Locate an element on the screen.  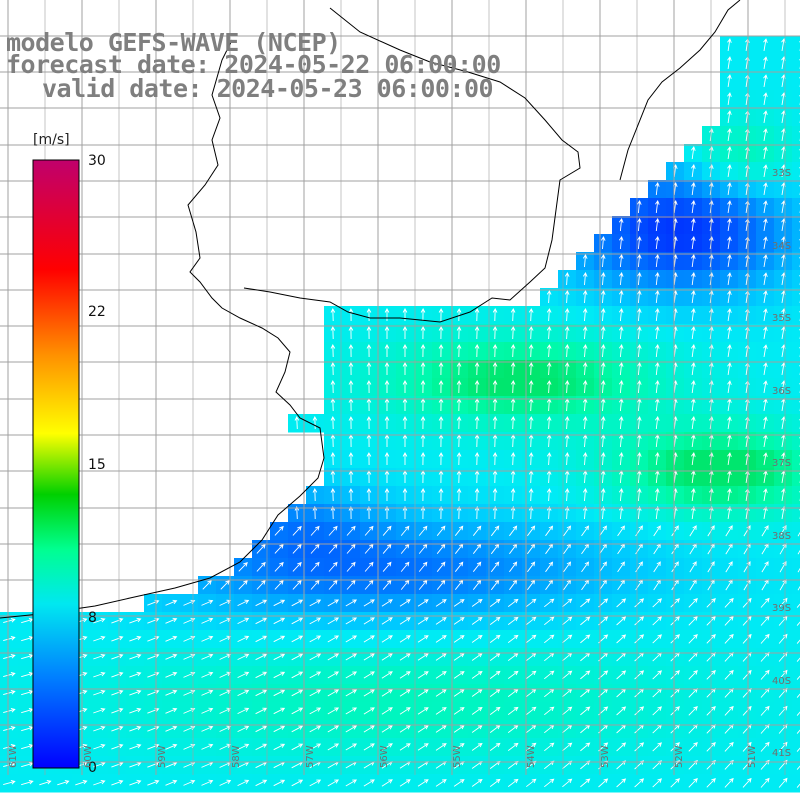
lat-label: 39S is located at coordinates (782, 608).